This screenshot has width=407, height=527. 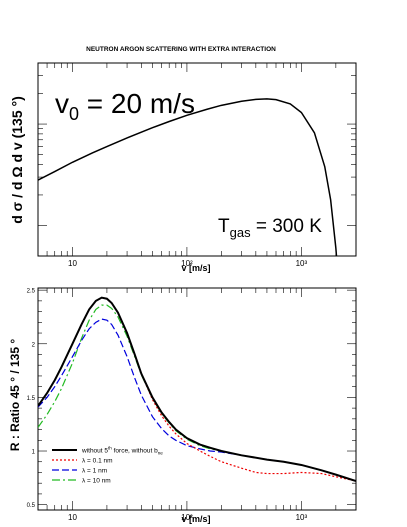 I want to click on legend-label: λ = 0.1 nm, so click(x=97, y=461).